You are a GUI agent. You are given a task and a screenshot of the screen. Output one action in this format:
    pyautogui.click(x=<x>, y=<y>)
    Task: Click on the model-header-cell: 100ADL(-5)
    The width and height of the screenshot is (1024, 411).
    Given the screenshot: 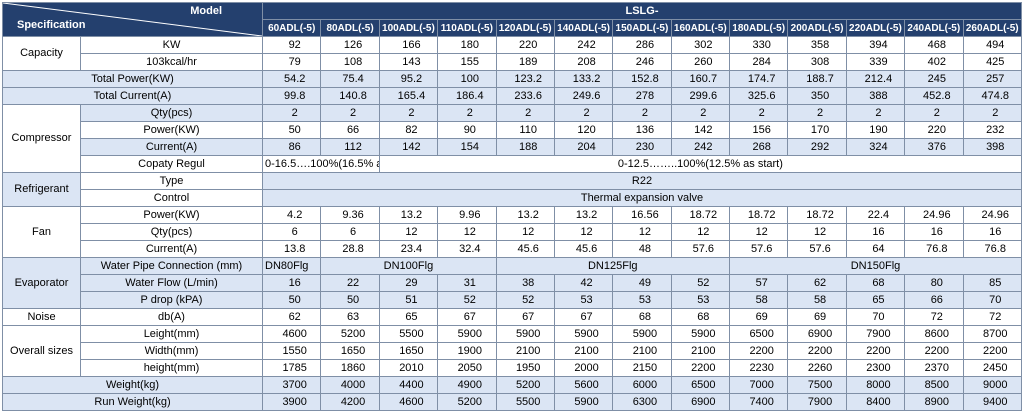 What is the action you would take?
    pyautogui.click(x=408, y=28)
    